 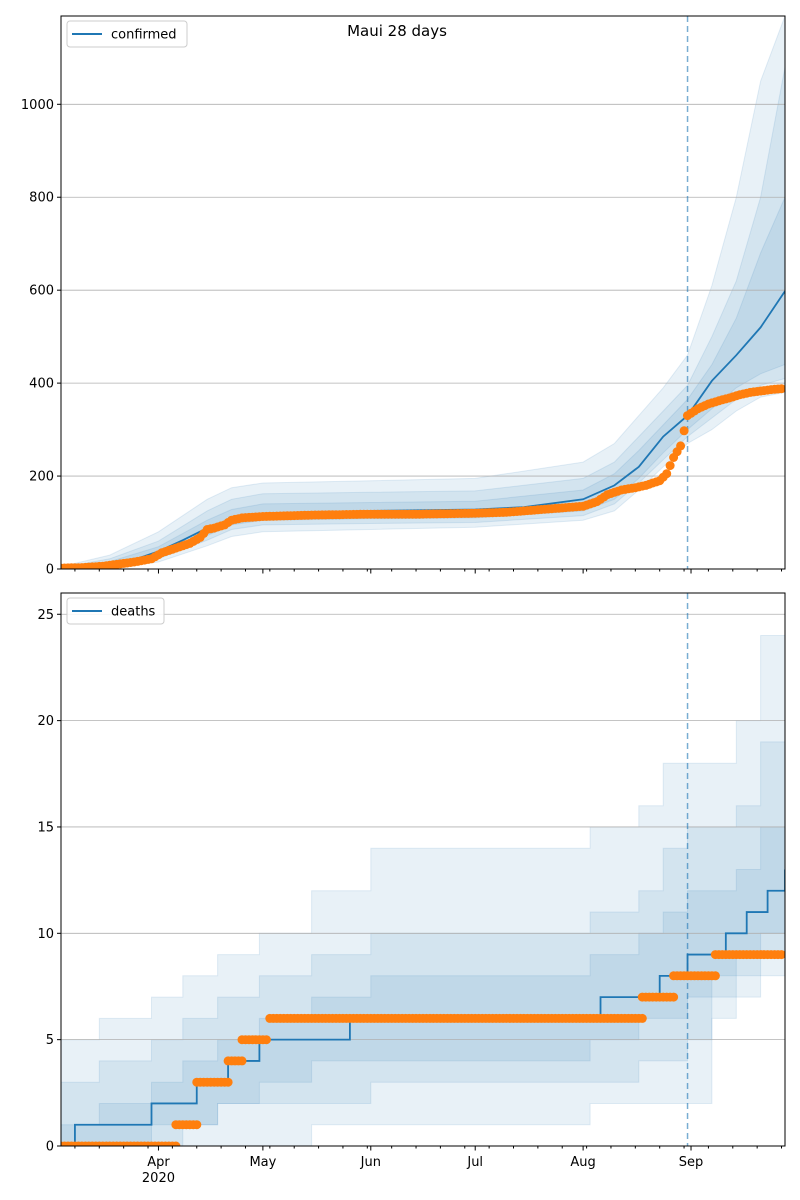 I want to click on xtick-label: May, so click(x=262, y=1162).